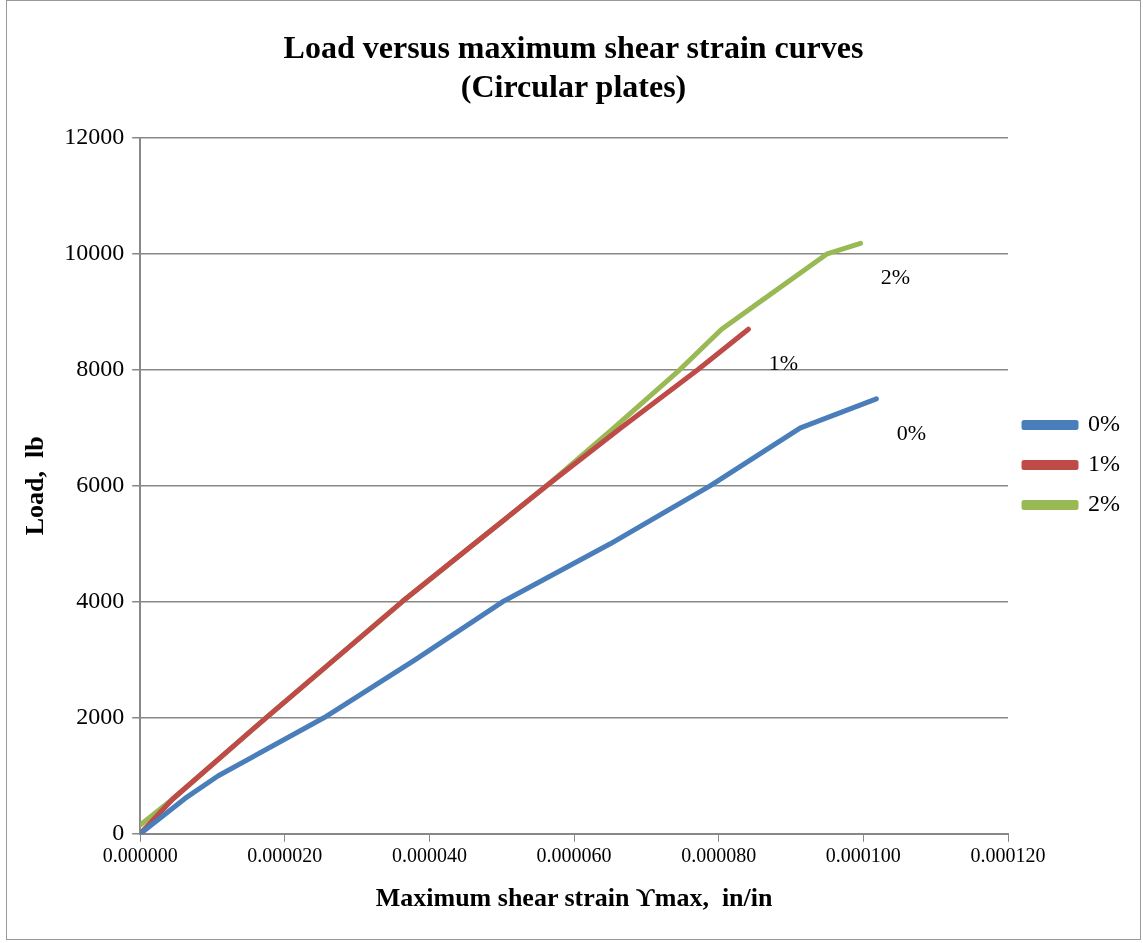  What do you see at coordinates (285, 855) in the screenshot?
I see `x-tick-label: 0.000020` at bounding box center [285, 855].